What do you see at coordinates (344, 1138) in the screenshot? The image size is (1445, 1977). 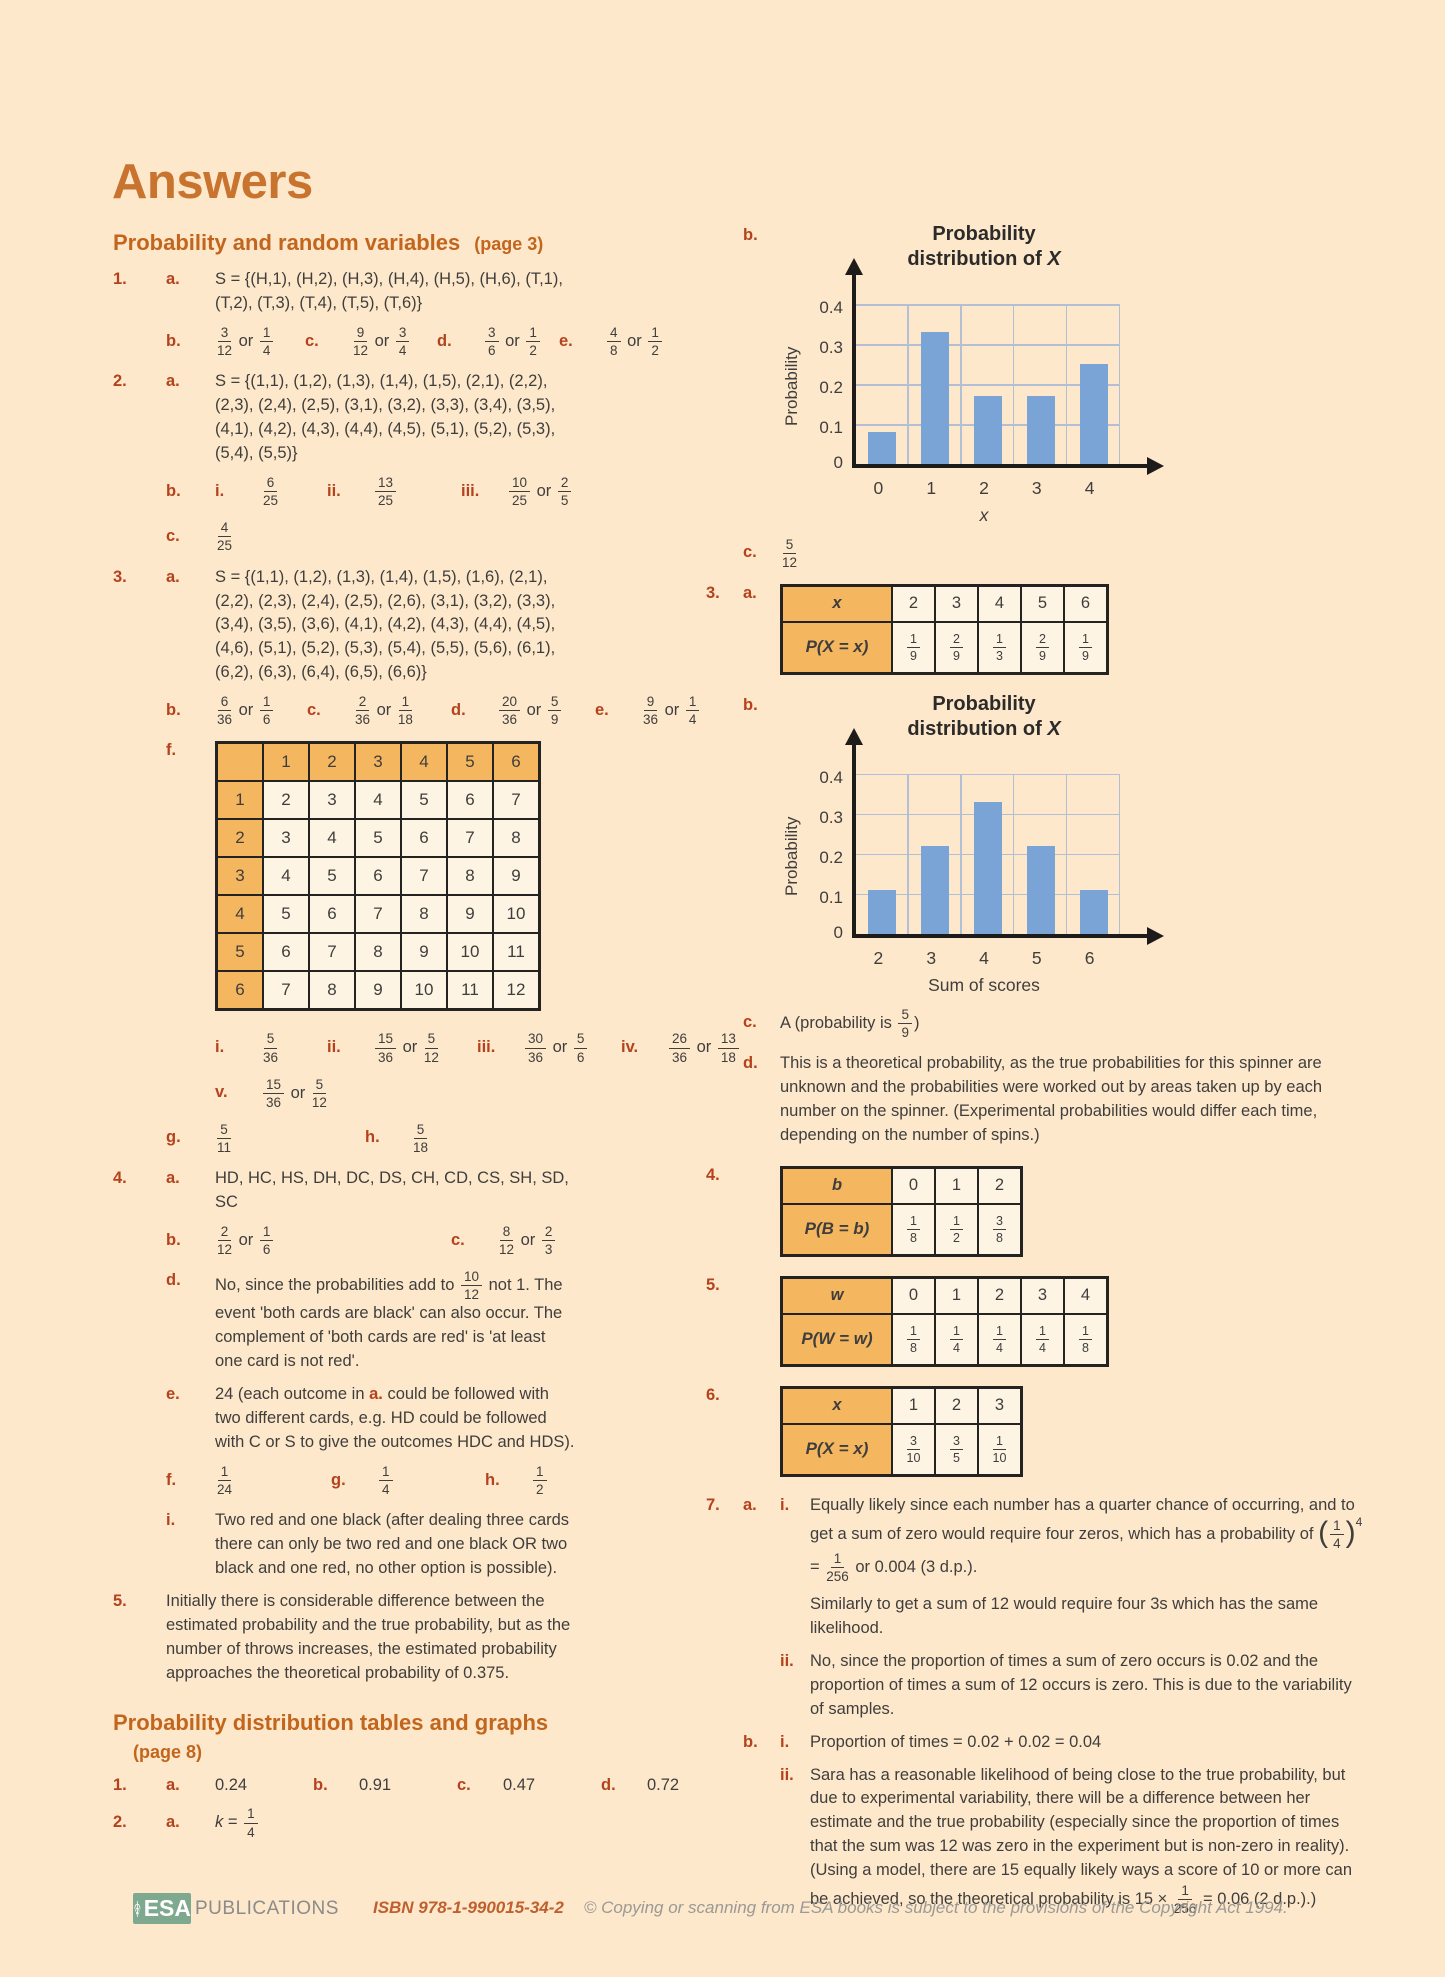 I see `answer-row: g. 5 11 h. 5 18` at bounding box center [344, 1138].